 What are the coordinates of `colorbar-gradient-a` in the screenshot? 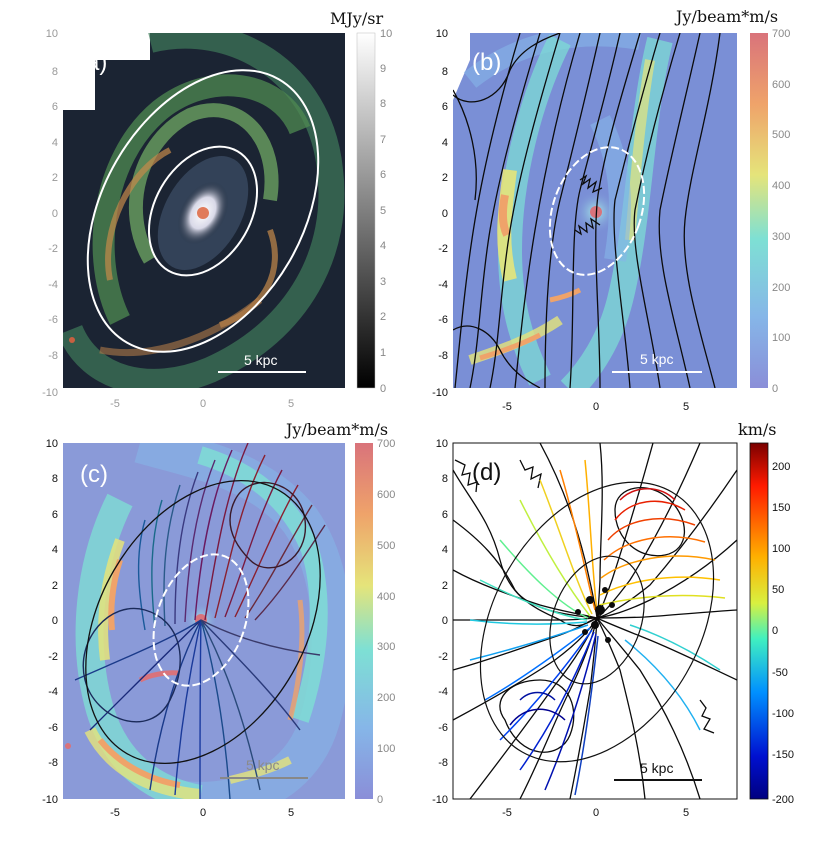 It's located at (366, 210).